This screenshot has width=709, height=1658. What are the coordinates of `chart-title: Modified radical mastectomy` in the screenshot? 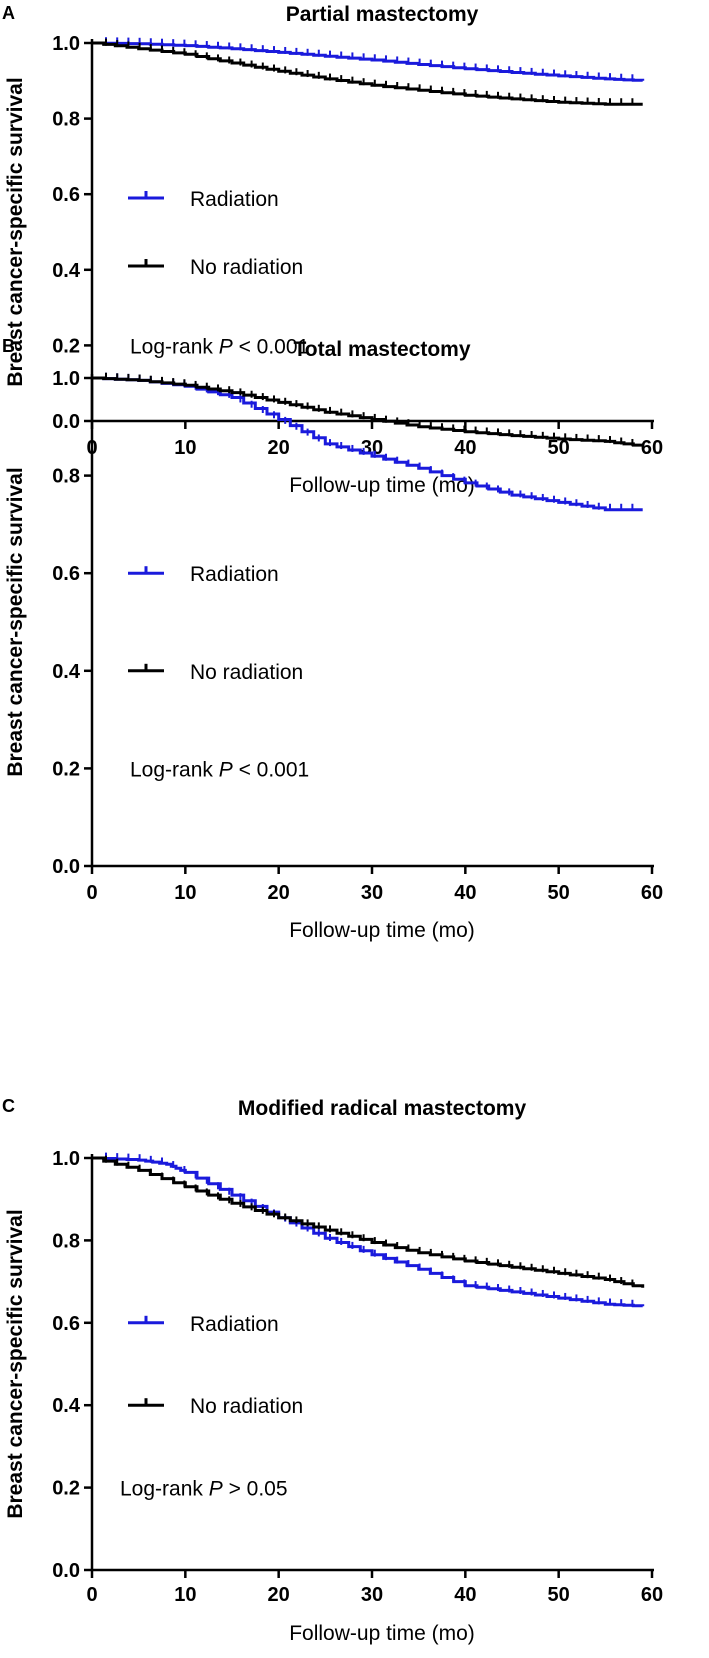 It's located at (382, 1108).